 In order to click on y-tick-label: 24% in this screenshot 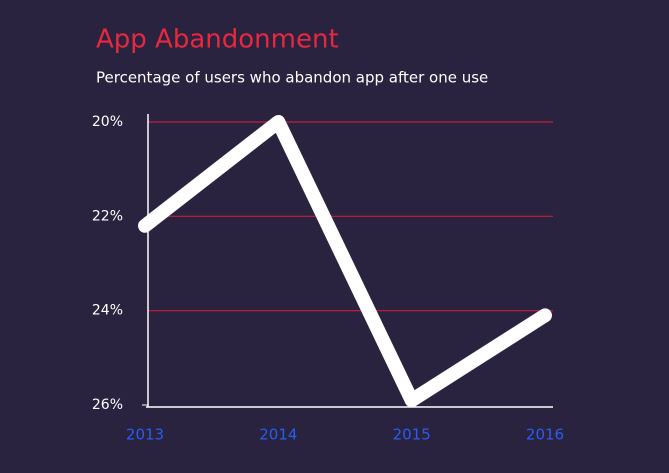, I will do `click(107, 311)`.